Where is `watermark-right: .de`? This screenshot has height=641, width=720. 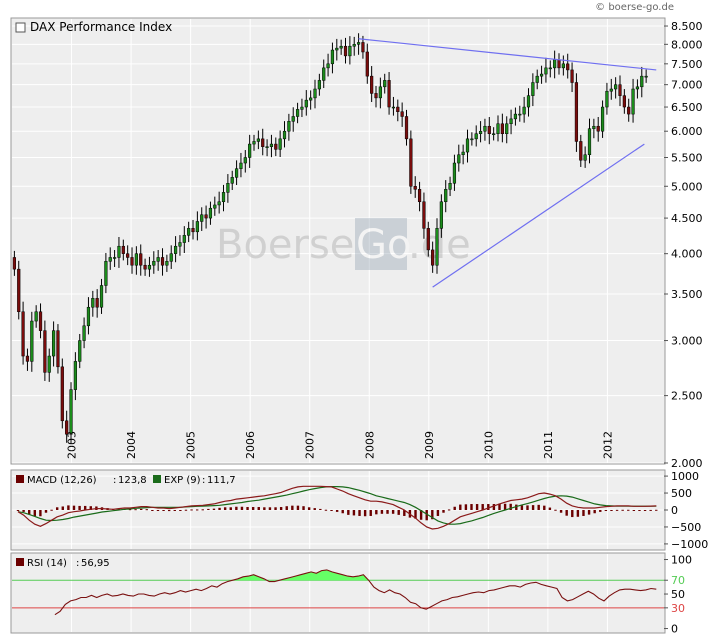
watermark-right: .de is located at coordinates (439, 245).